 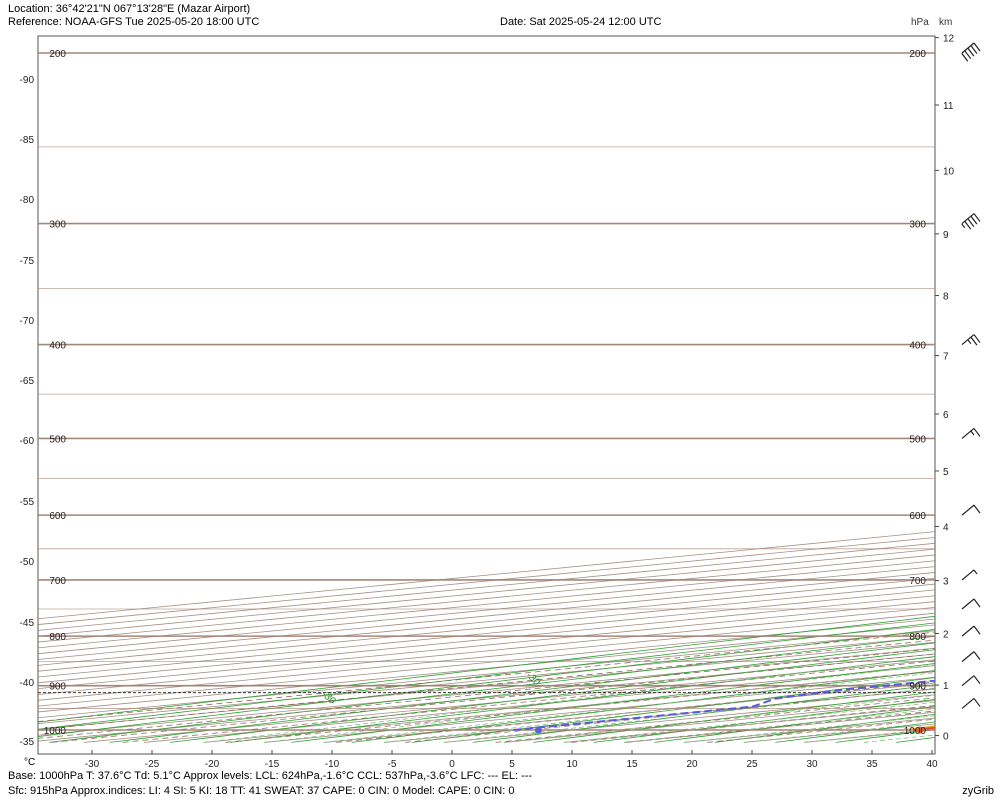 What do you see at coordinates (581, 22) in the screenshot?
I see `forecast-date: Date: Sat 2025-05-24 12:00 UTC` at bounding box center [581, 22].